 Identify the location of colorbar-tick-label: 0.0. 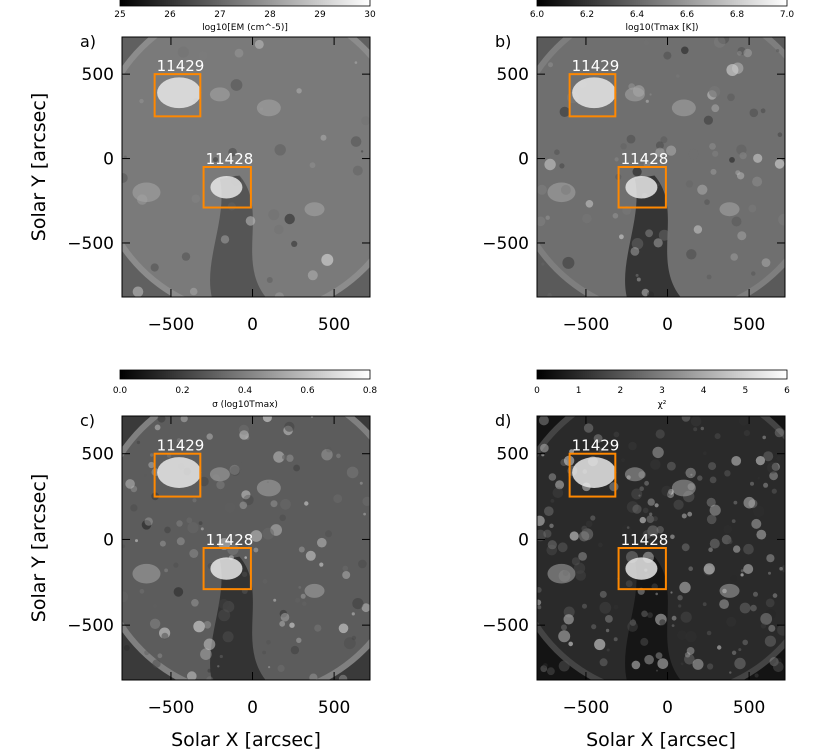
(120, 391).